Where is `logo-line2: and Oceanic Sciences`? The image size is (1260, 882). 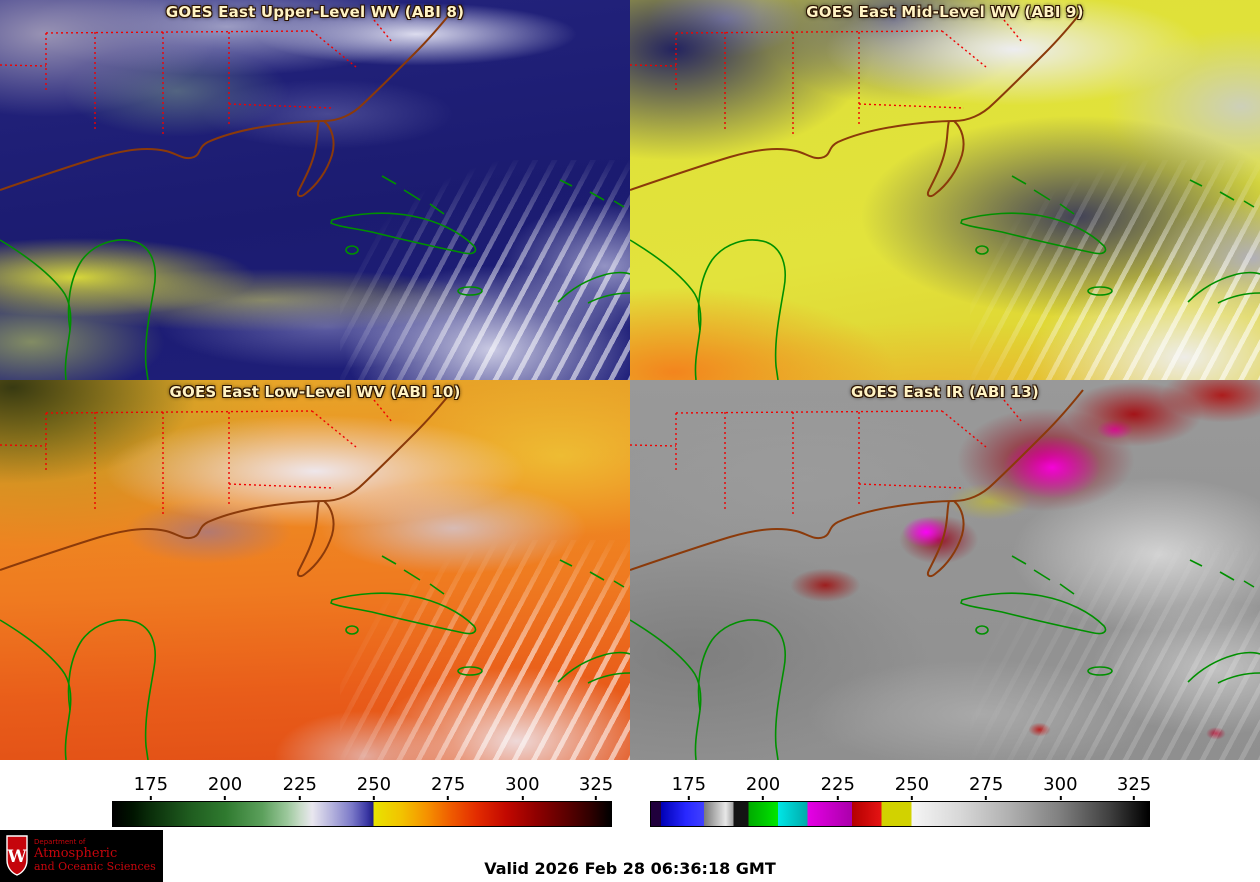 logo-line2: and Oceanic Sciences is located at coordinates (95, 866).